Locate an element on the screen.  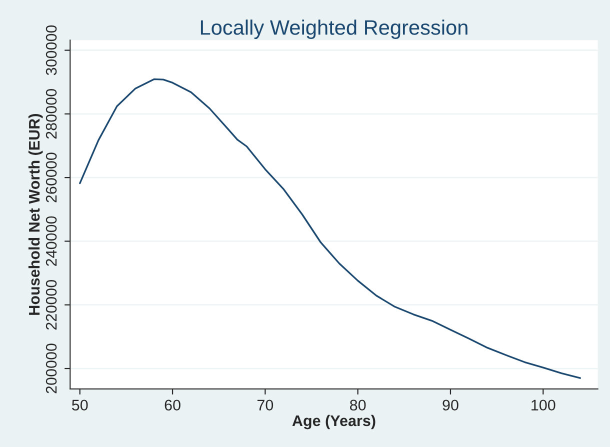
y-tick-label: 260000 is located at coordinates (51, 177).